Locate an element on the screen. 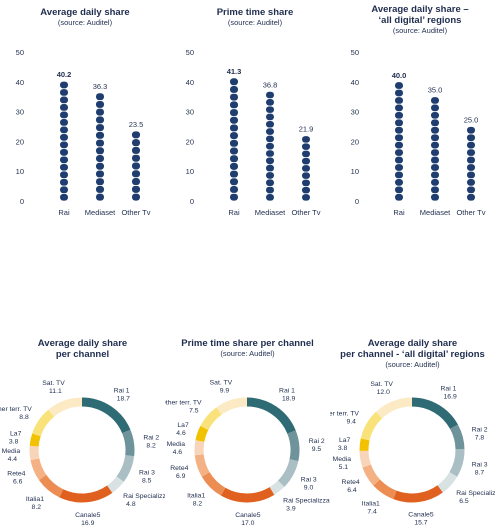 The height and width of the screenshot is (527, 495). x-tick-label: Other Tv is located at coordinates (470, 212).